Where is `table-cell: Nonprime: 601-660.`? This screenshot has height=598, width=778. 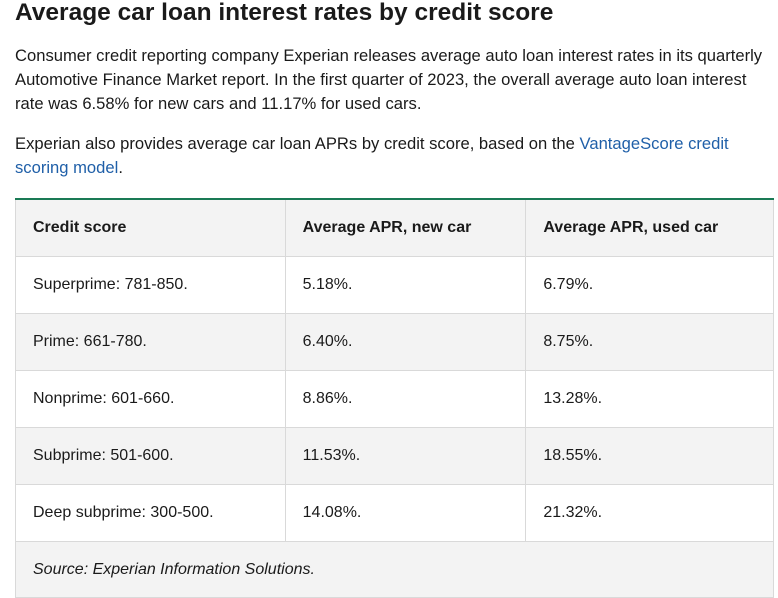 table-cell: Nonprime: 601-660. is located at coordinates (150, 399).